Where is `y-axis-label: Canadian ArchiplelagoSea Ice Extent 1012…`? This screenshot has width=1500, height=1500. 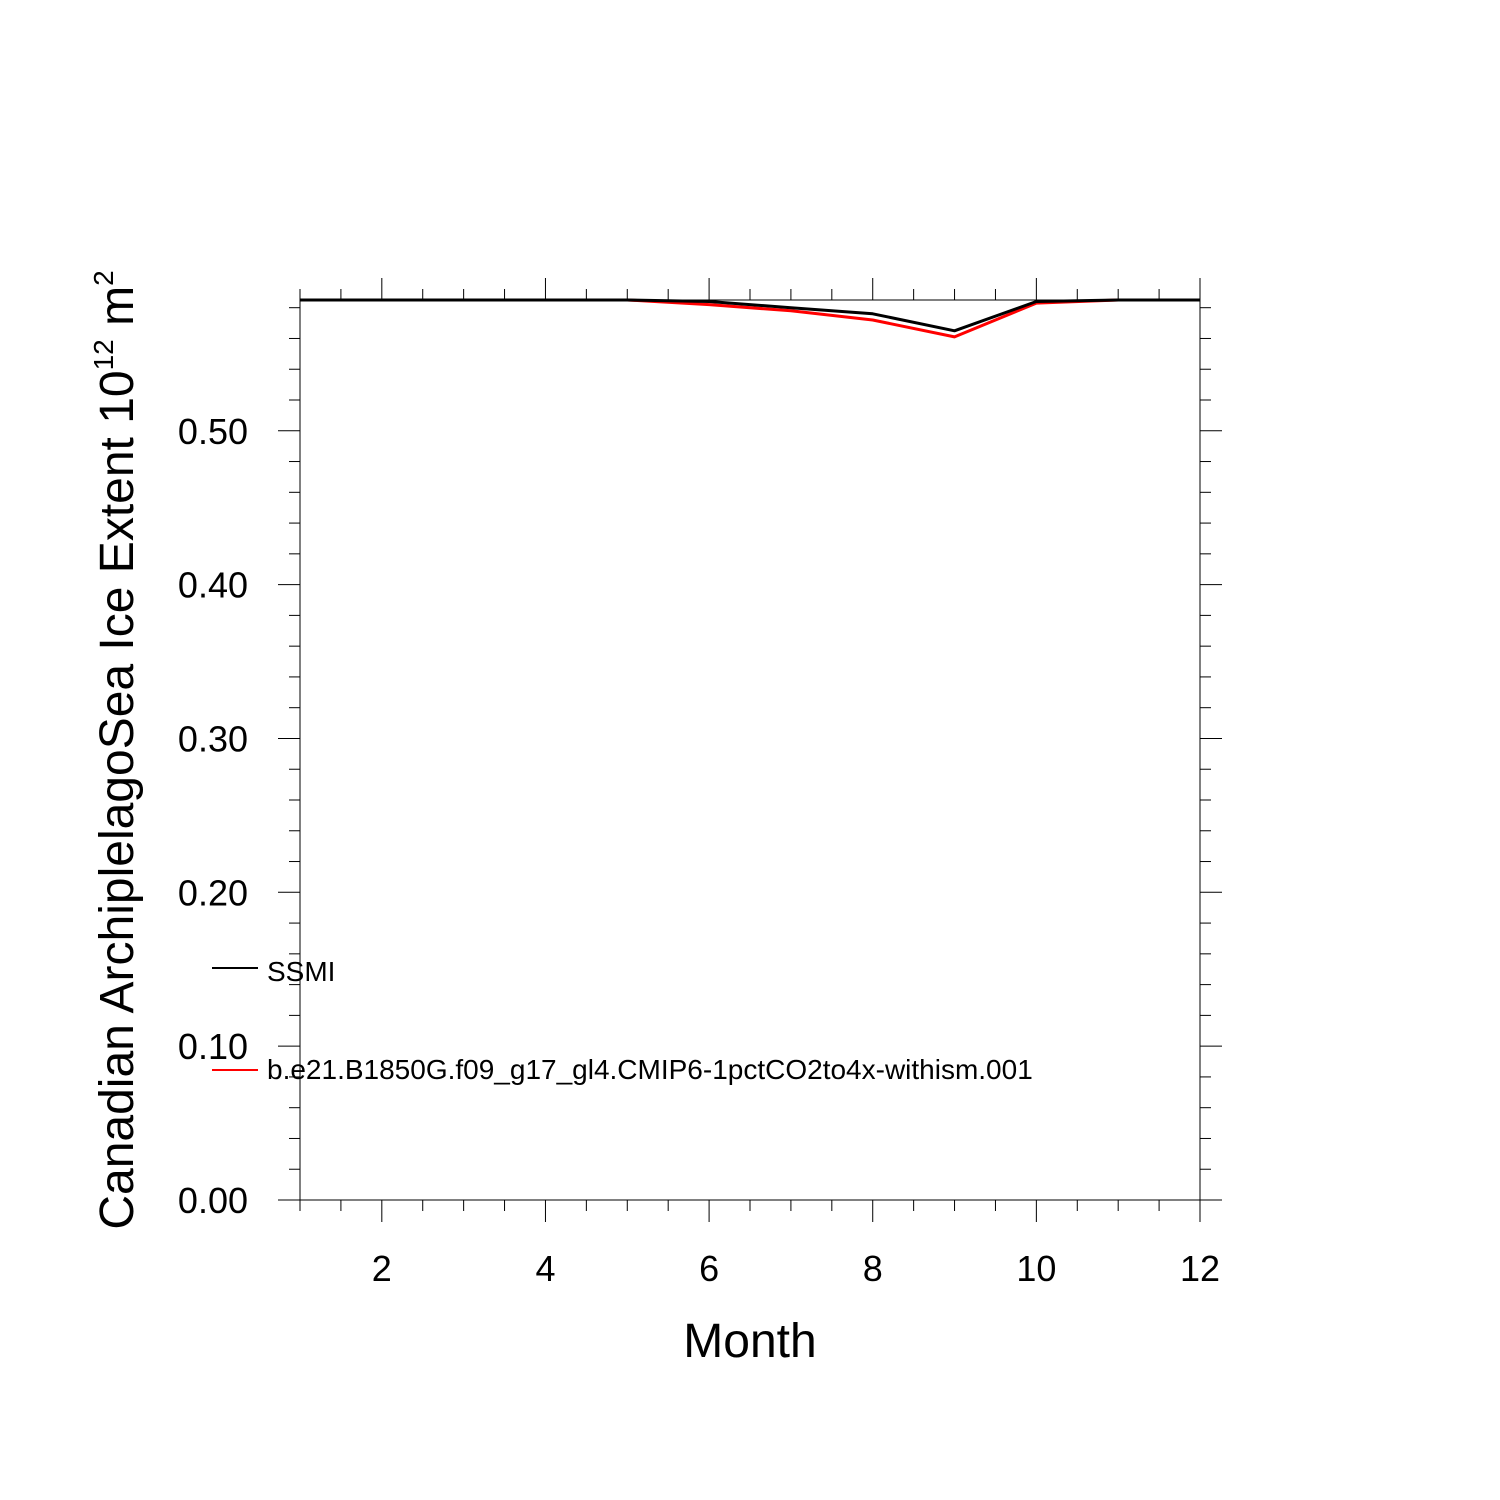
y-axis-label: Canadian ArchiplelagoSea Ice Extent 1012… is located at coordinates (116, 749).